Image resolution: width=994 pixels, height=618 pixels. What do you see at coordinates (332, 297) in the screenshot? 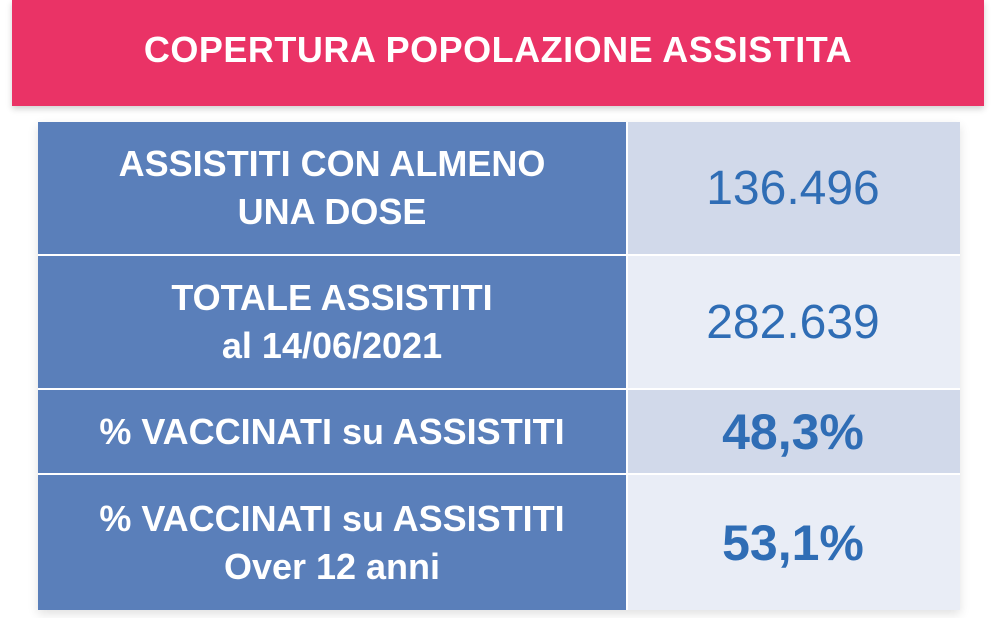
I see `row-label-line: TOTALE ASSISTITI` at bounding box center [332, 297].